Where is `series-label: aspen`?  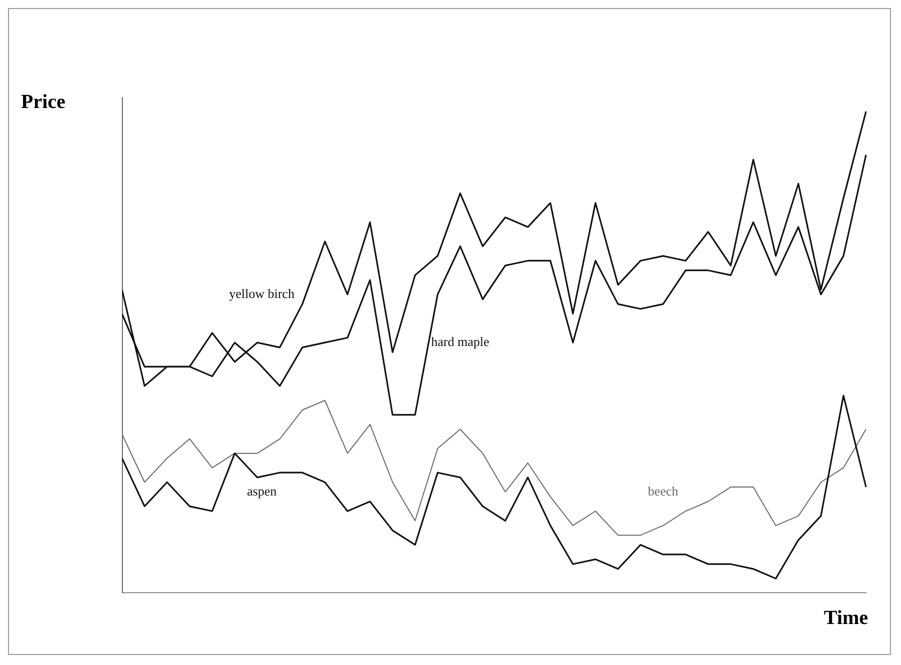 series-label: aspen is located at coordinates (262, 490).